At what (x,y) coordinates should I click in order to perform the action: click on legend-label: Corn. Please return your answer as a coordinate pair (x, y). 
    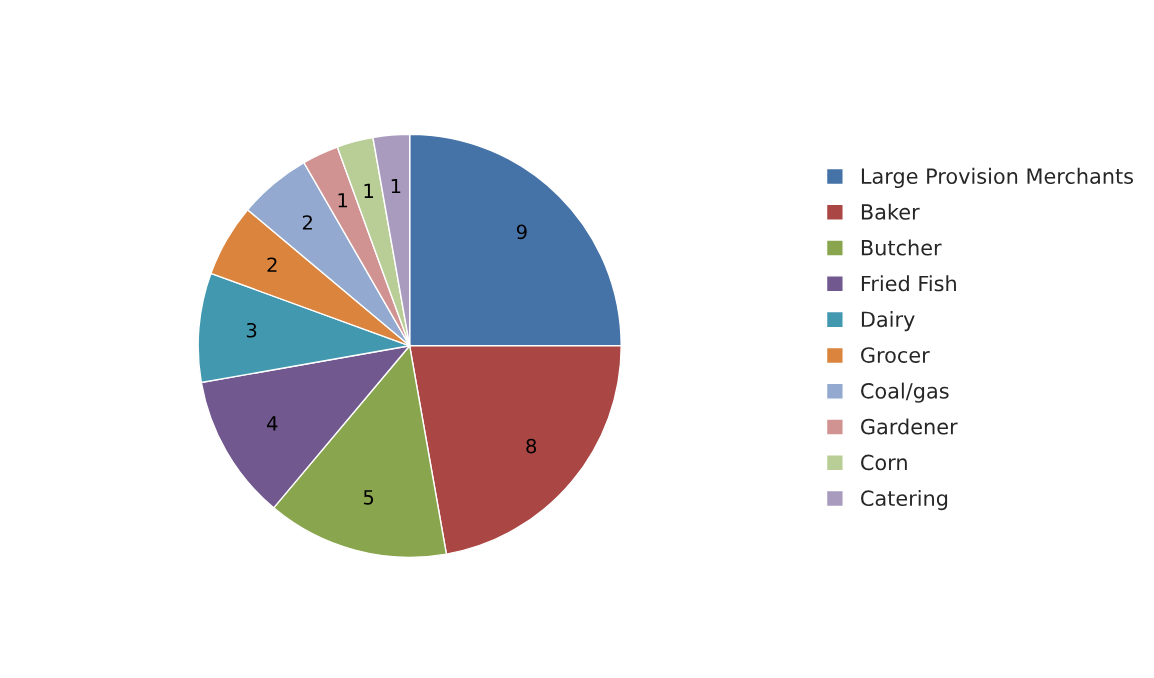
    Looking at the image, I should click on (884, 462).